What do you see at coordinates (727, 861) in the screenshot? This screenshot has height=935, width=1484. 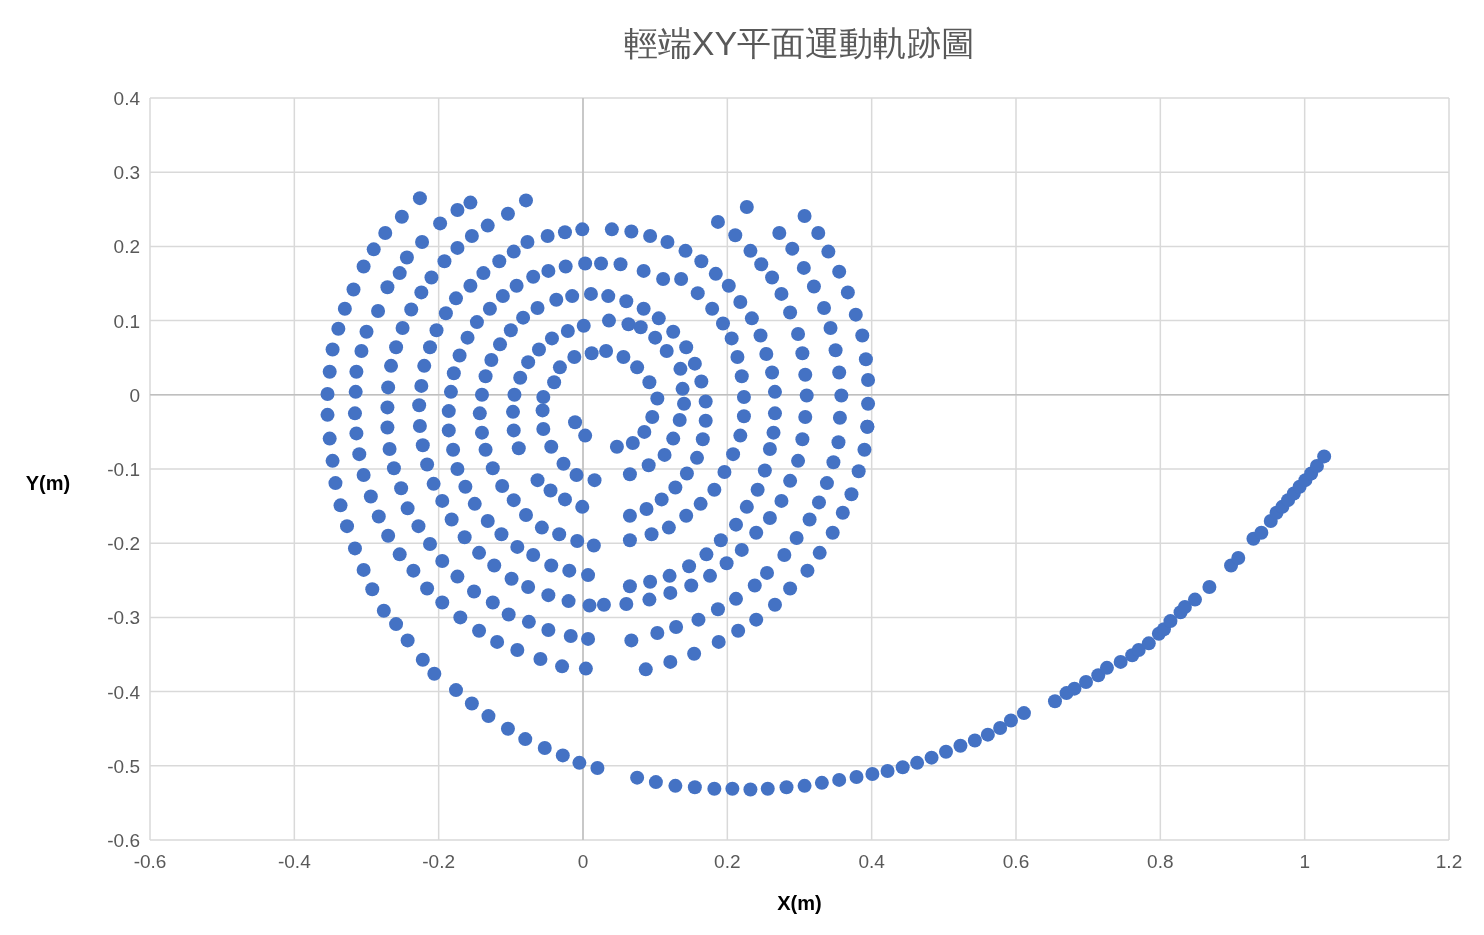 I see `x-tick-label: 0.2` at bounding box center [727, 861].